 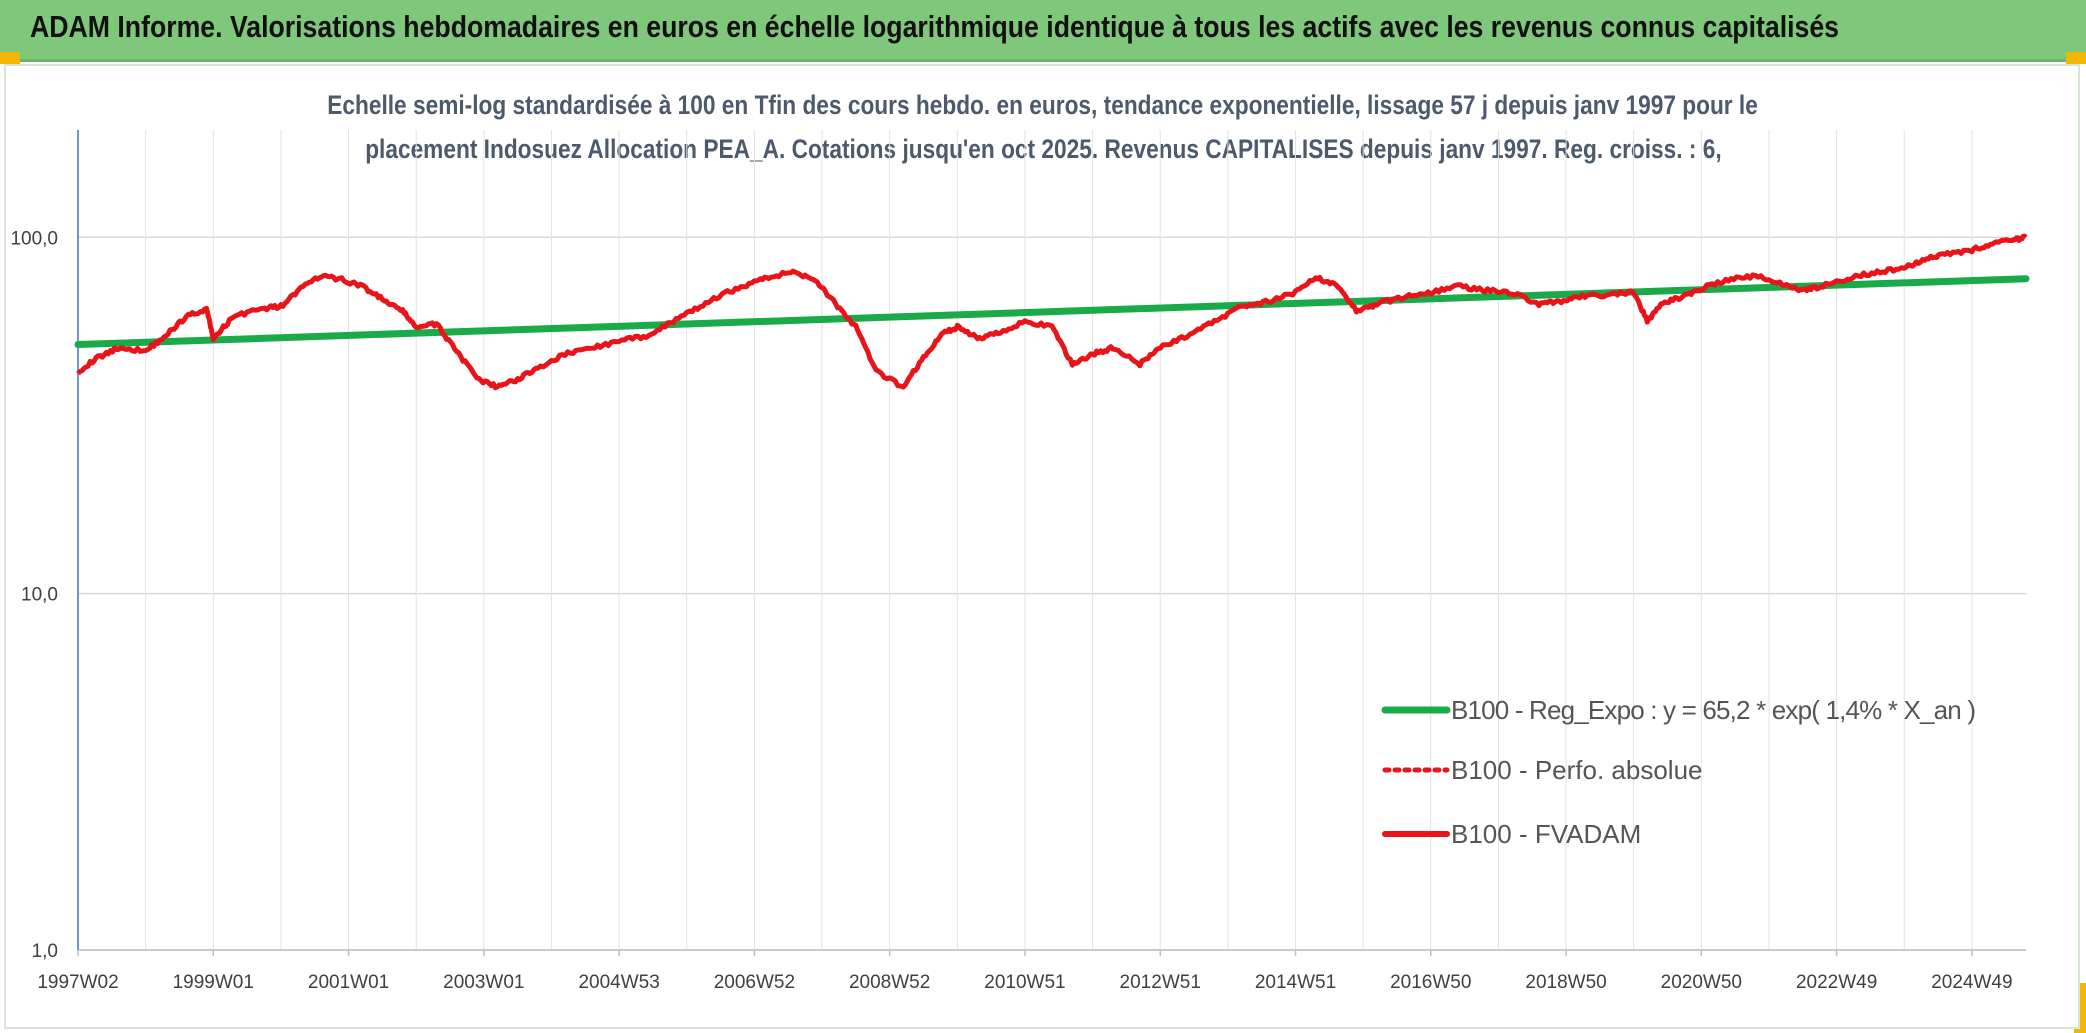 What do you see at coordinates (1971, 982) in the screenshot?
I see `x-tick-label: 2024W49` at bounding box center [1971, 982].